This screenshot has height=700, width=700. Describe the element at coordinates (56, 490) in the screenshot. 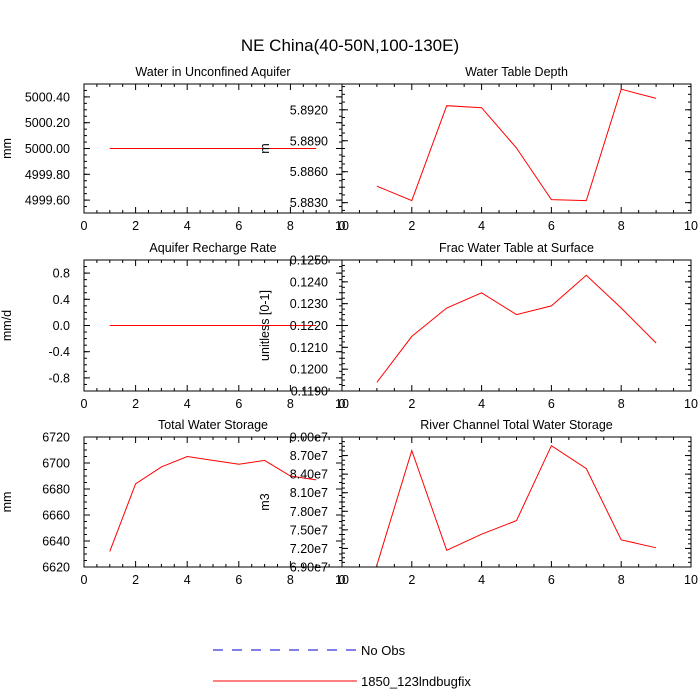

I see `panel-total-water-storage-ytick-label: 6680` at that location.